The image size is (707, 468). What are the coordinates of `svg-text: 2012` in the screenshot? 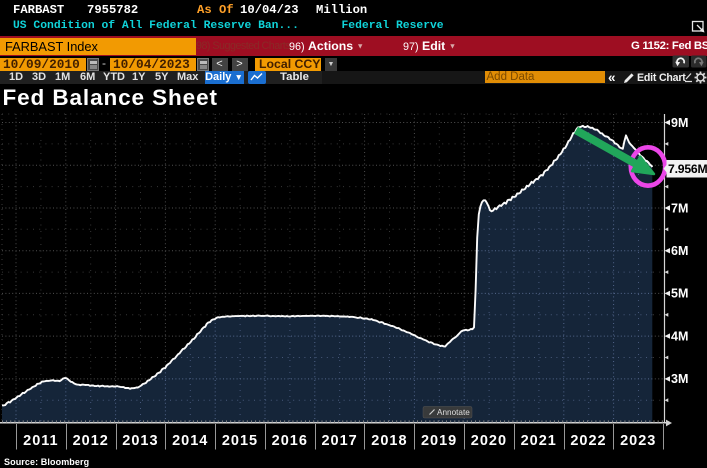 It's located at (91, 441).